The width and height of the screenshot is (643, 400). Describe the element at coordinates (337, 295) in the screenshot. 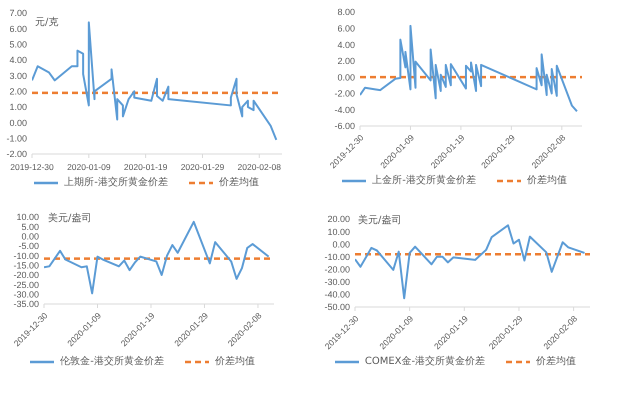

I see `y-tick-label: -40.00` at that location.